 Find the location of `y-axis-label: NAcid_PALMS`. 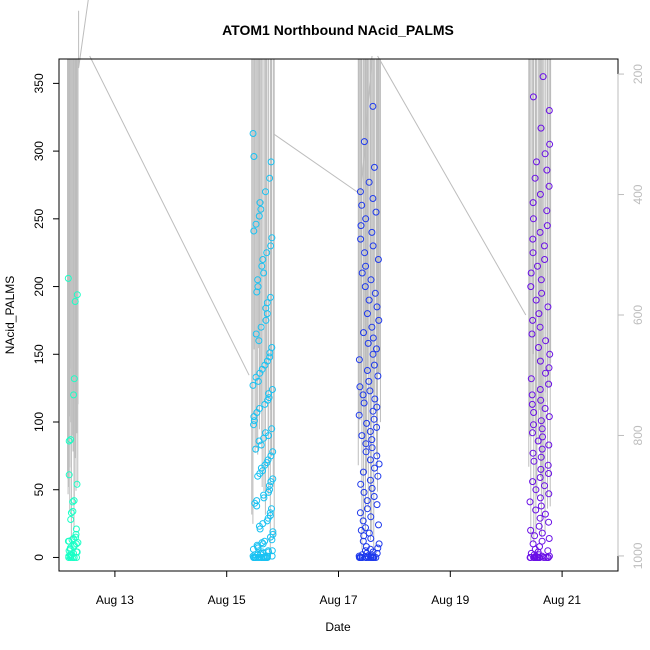

y-axis-label: NAcid_PALMS is located at coordinates (10, 315).